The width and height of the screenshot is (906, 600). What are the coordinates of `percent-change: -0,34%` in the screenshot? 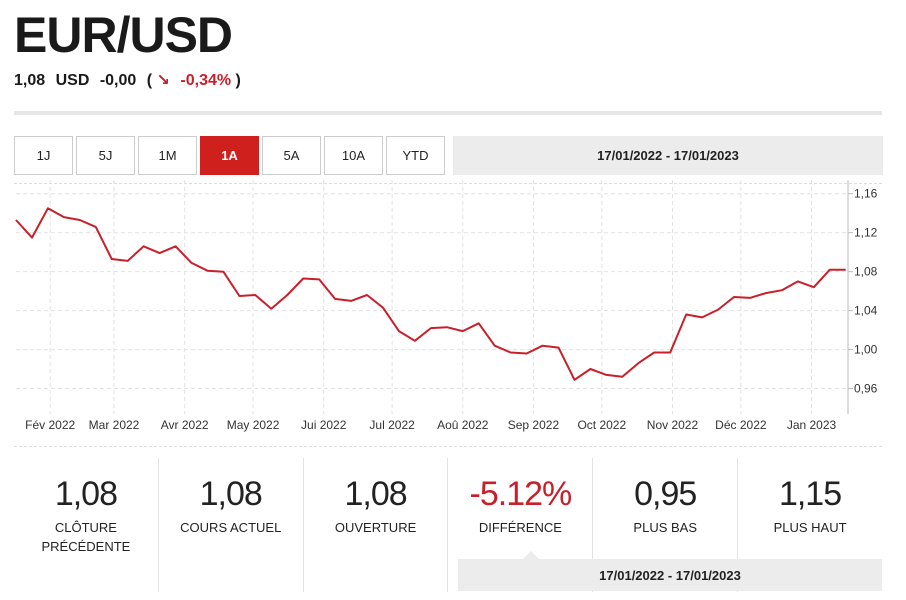 It's located at (206, 80).